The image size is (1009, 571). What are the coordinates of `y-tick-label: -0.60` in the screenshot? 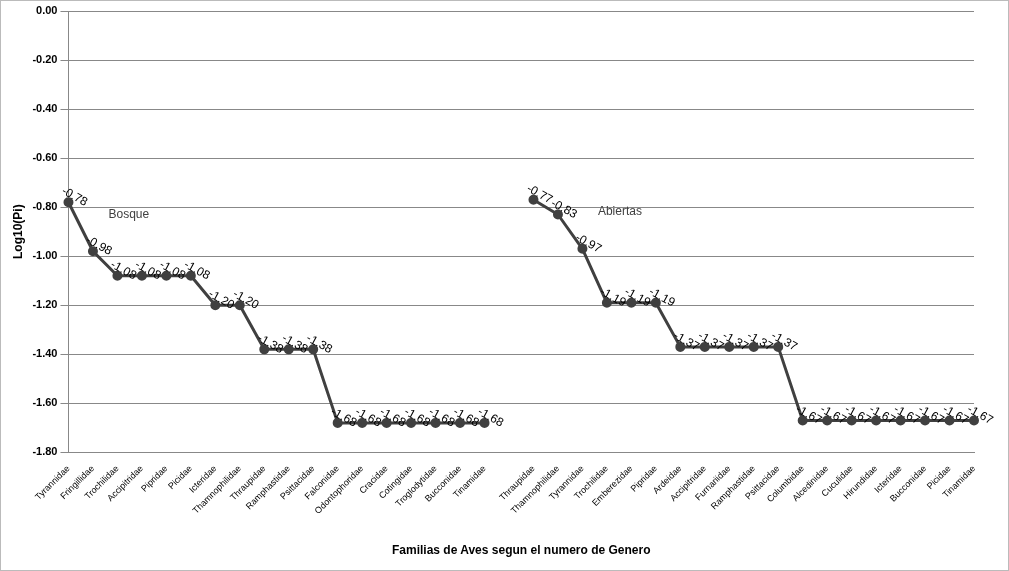 It's located at (45, 157).